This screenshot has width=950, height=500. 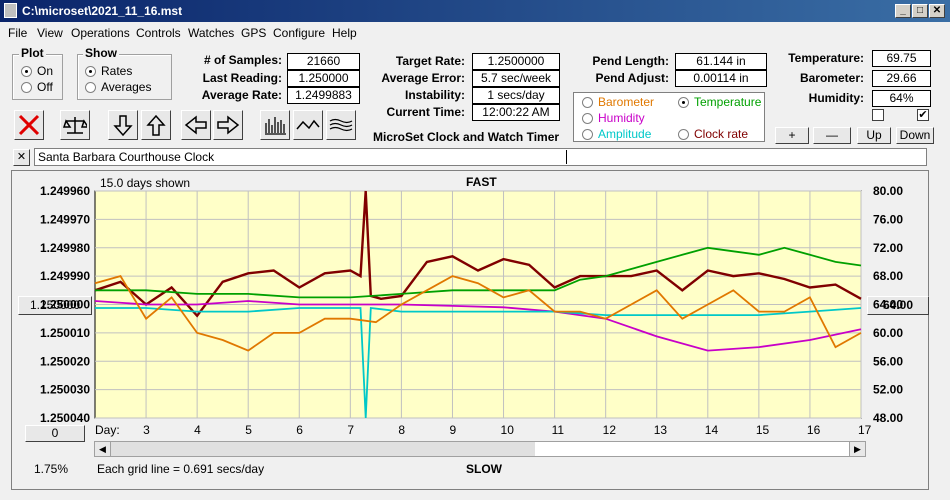 I want to click on left-arrow-button, so click(x=196, y=125).